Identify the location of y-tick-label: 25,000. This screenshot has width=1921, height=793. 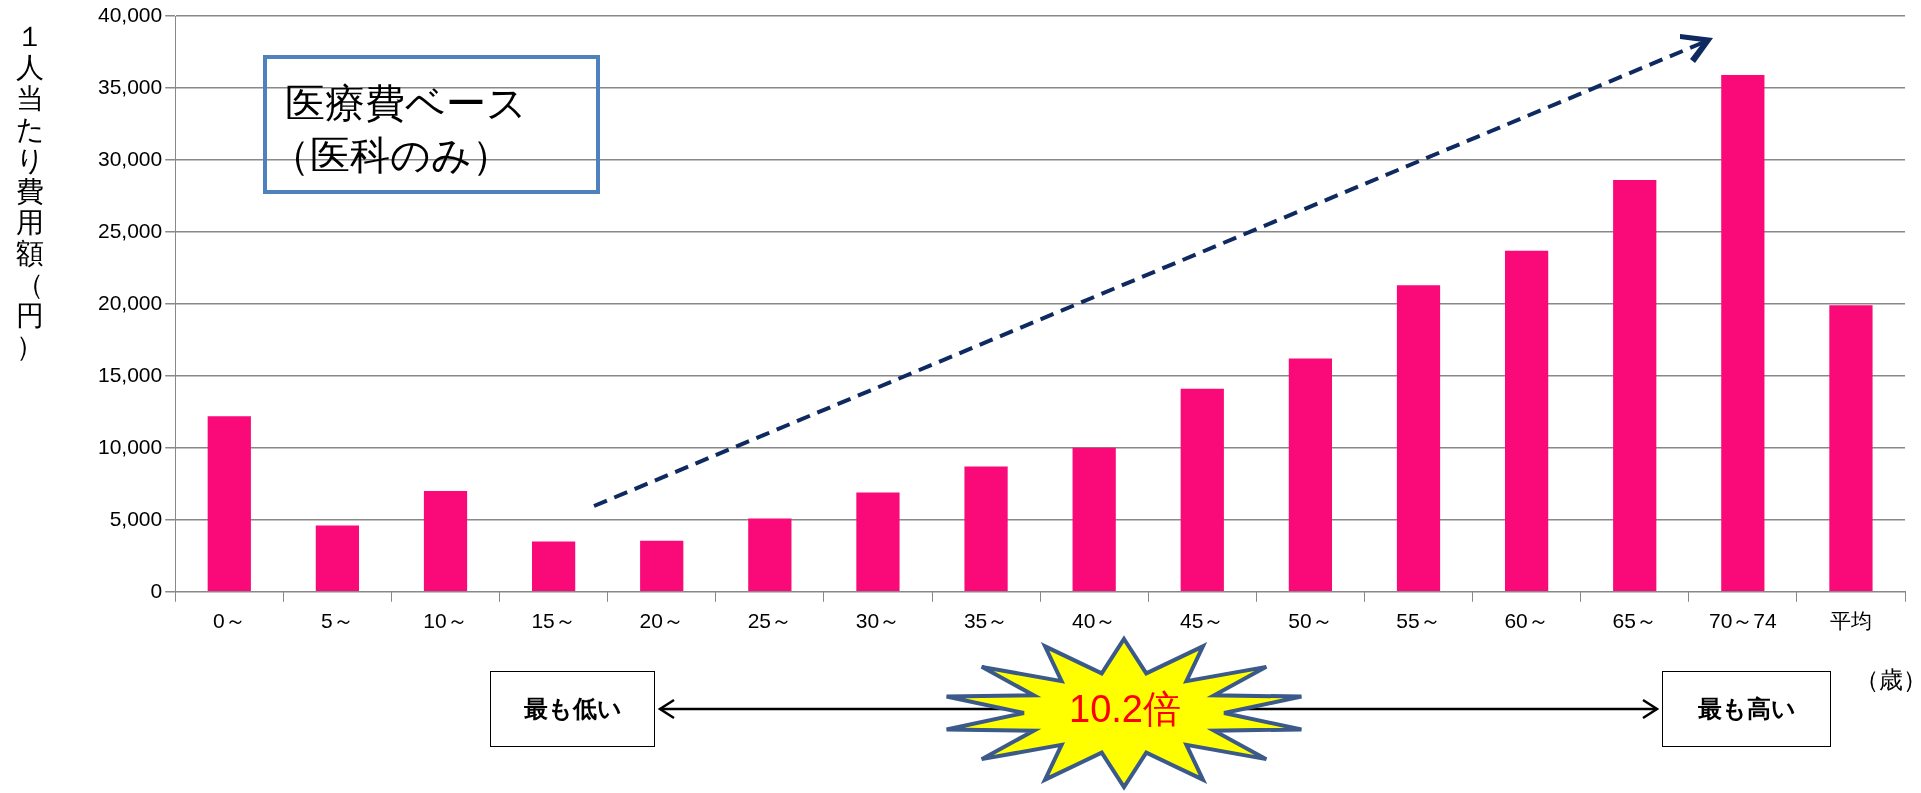
(130, 230).